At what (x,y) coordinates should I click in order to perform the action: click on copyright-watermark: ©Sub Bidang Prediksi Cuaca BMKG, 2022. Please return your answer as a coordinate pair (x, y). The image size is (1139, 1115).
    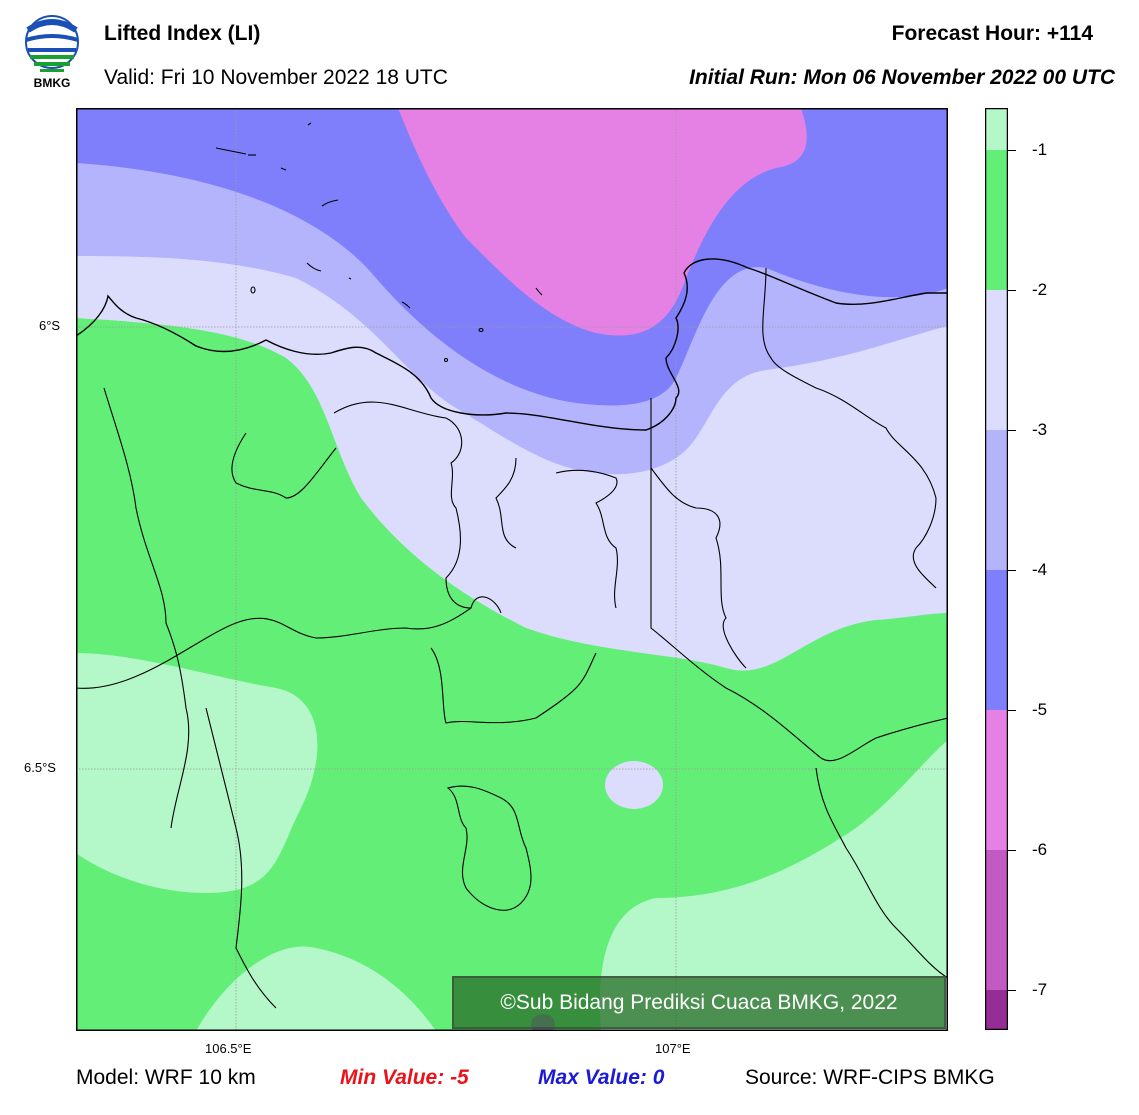
    Looking at the image, I should click on (699, 1002).